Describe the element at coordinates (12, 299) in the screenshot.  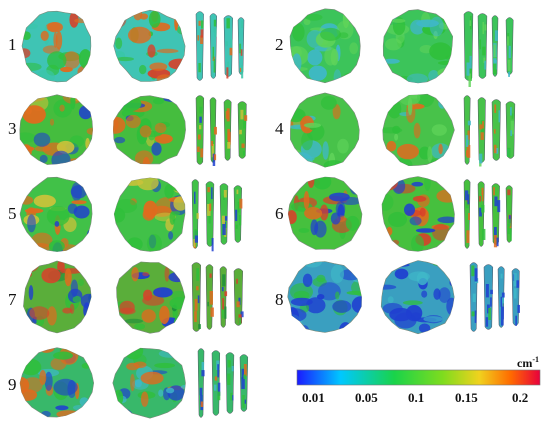
I see `panel-label-7: 7` at that location.